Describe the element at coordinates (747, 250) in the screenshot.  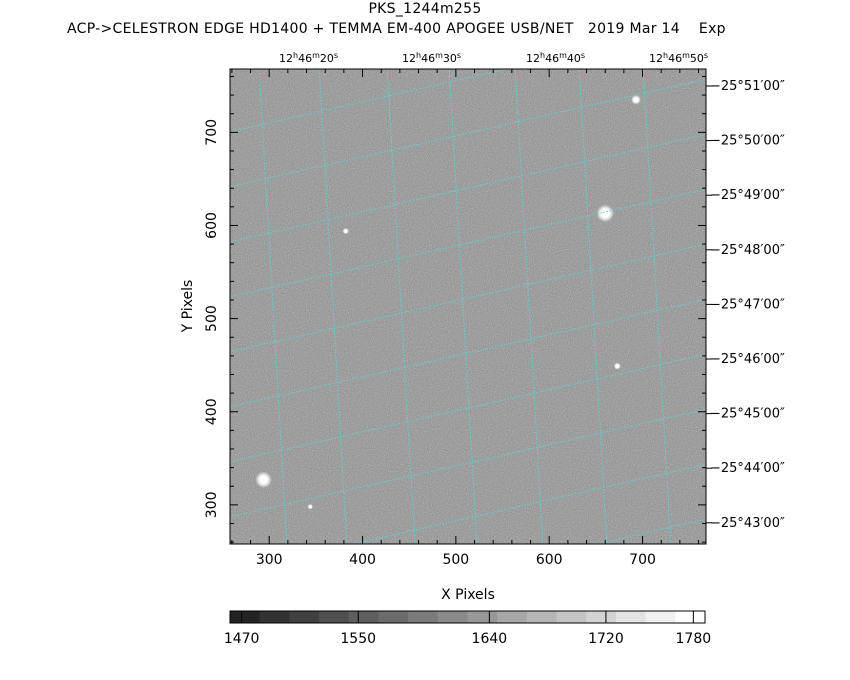
I see `dec-tick-label: −25°48′00″` at that location.